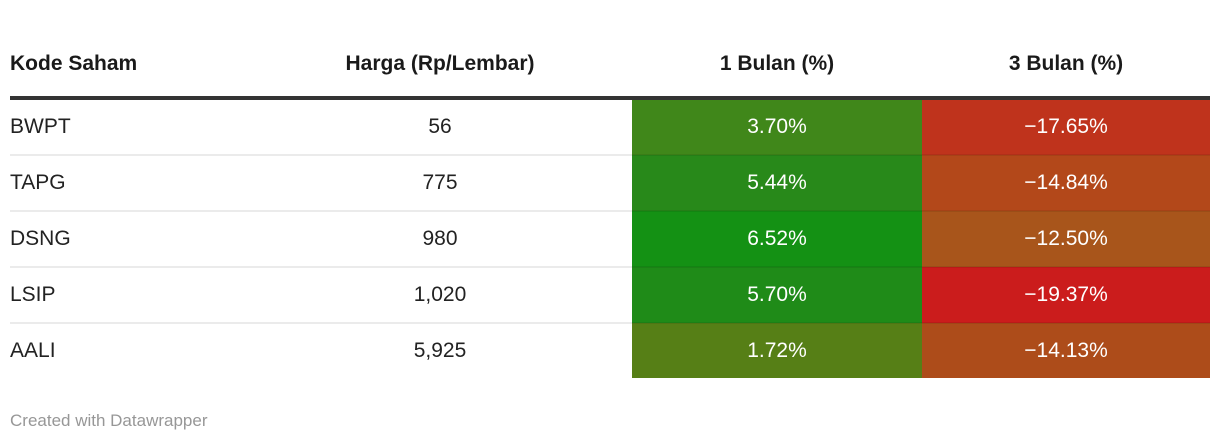 Image resolution: width=1220 pixels, height=446 pixels. I want to click on cell-3-bulan: −12.50%, so click(1066, 238).